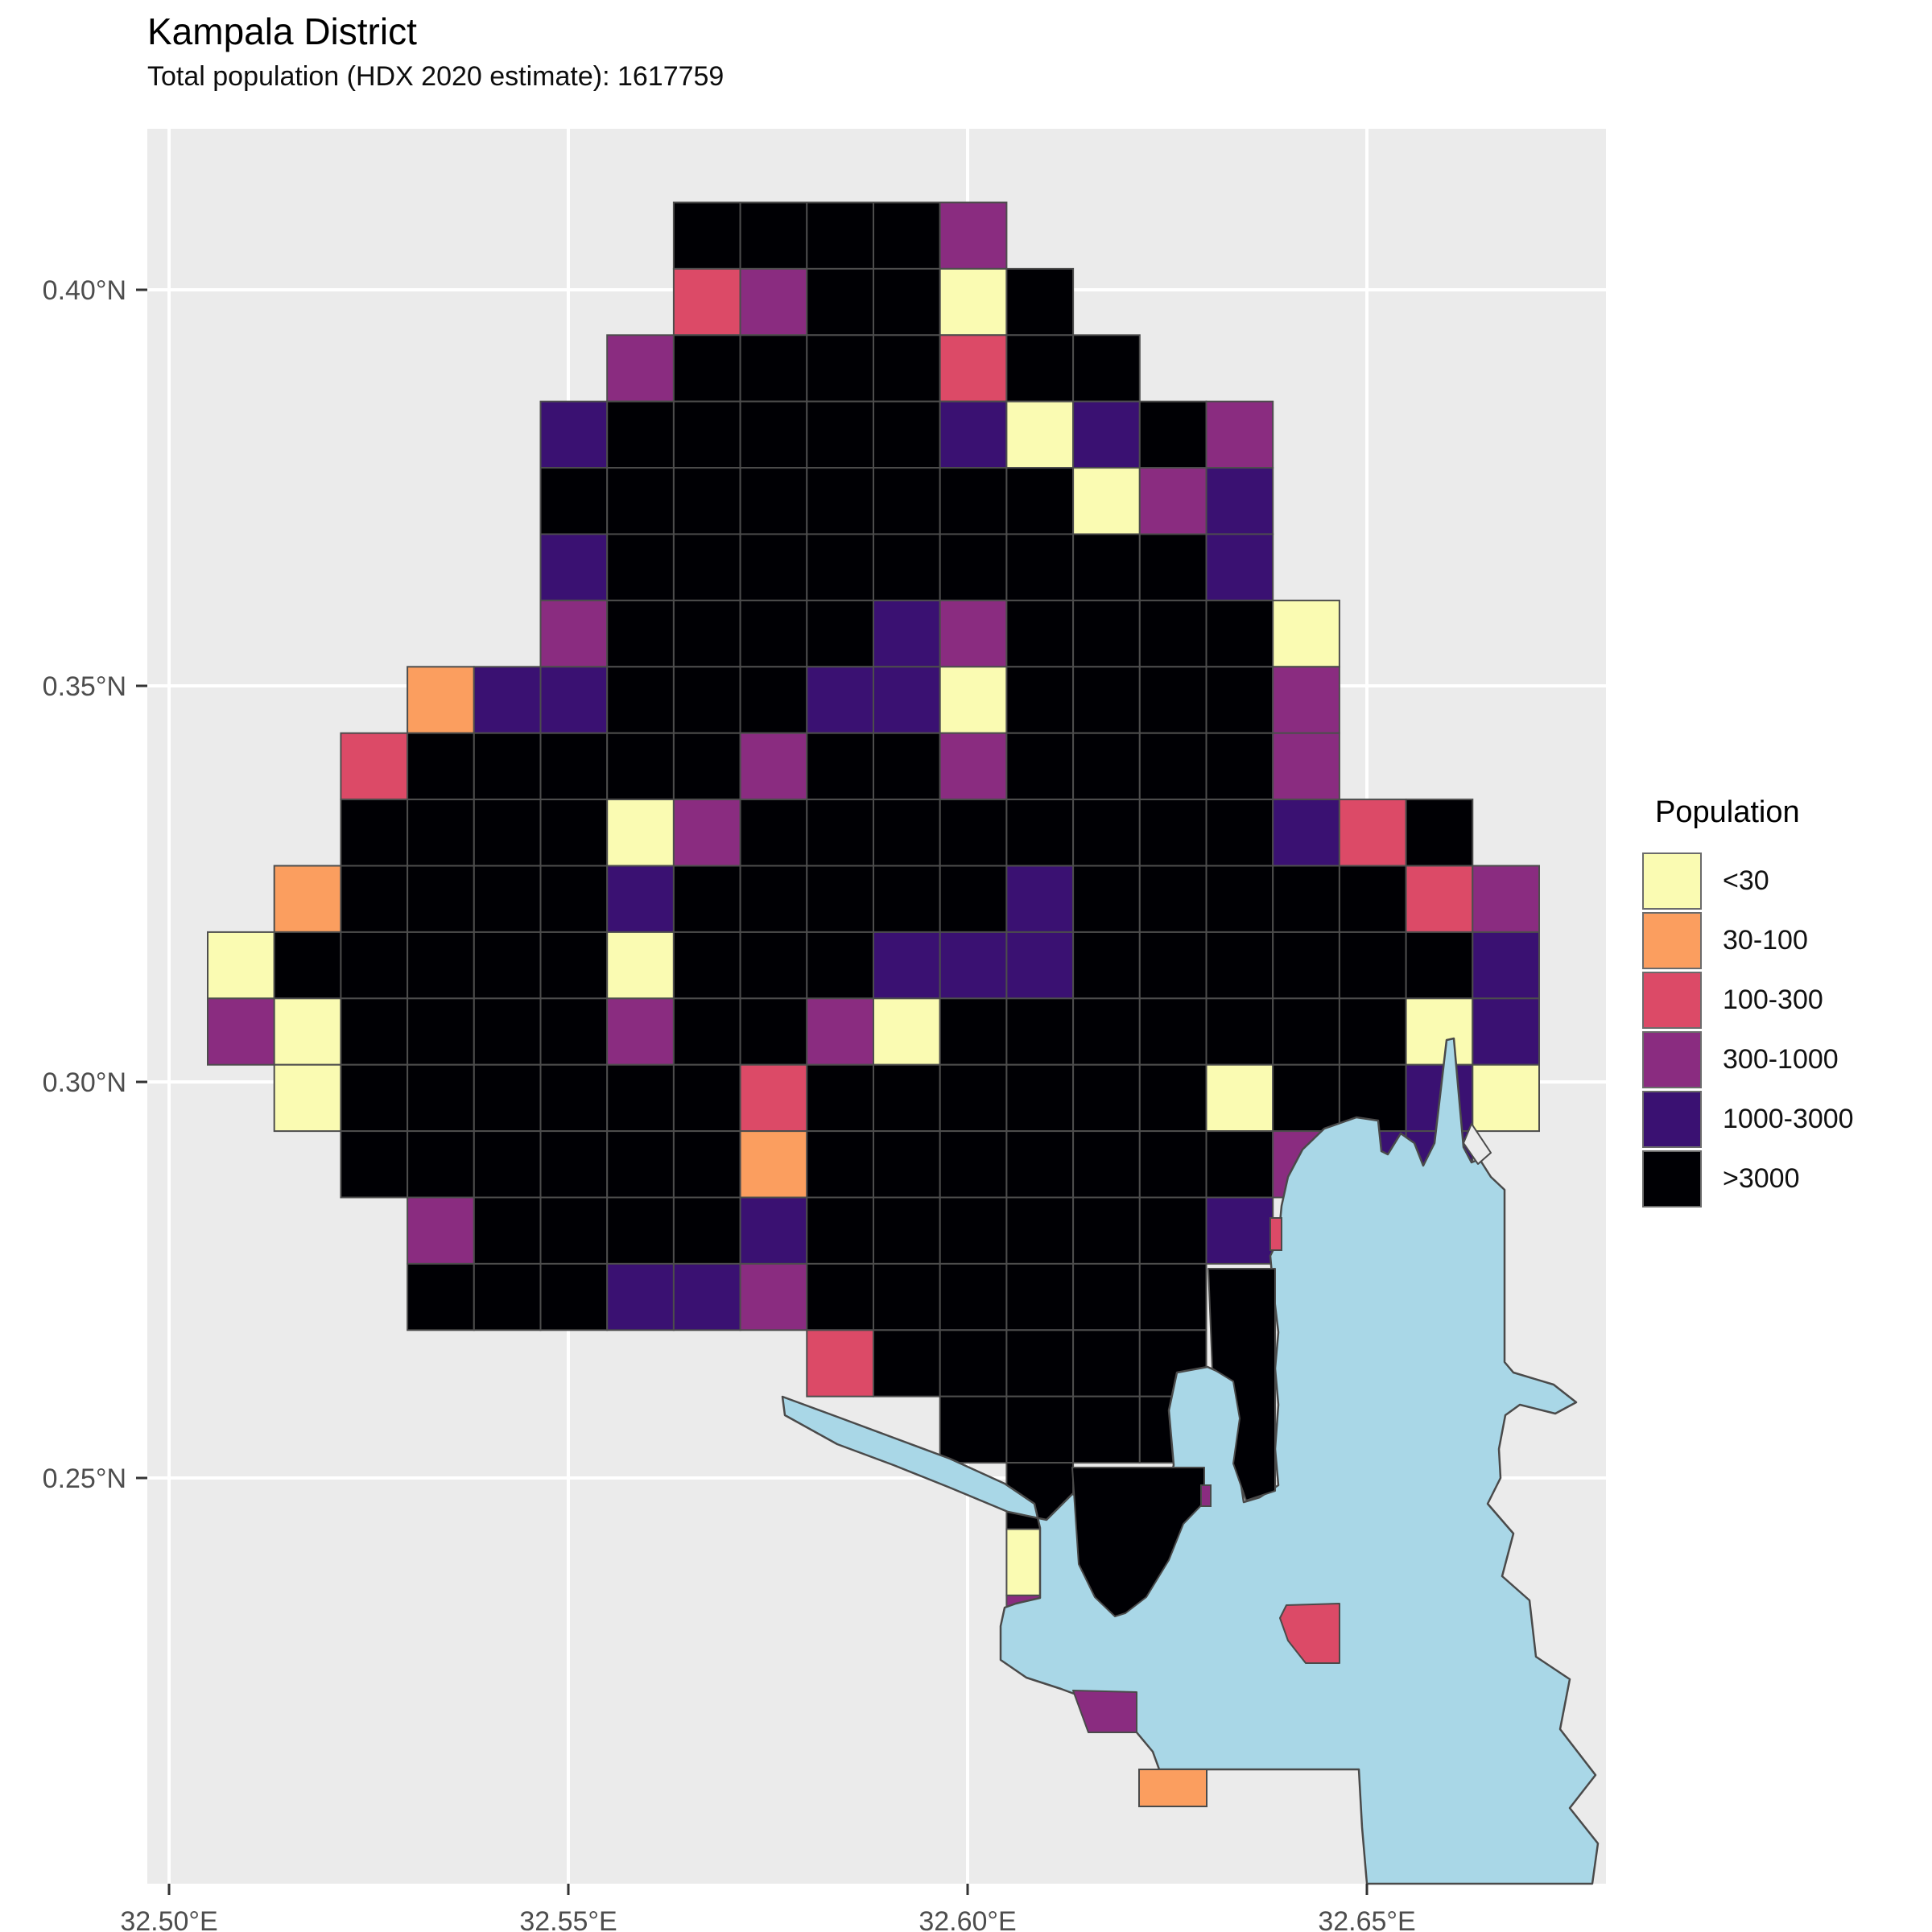 Image resolution: width=1932 pixels, height=1932 pixels. Describe the element at coordinates (84, 290) in the screenshot. I see `y-axis-label: 0.40°N` at that location.